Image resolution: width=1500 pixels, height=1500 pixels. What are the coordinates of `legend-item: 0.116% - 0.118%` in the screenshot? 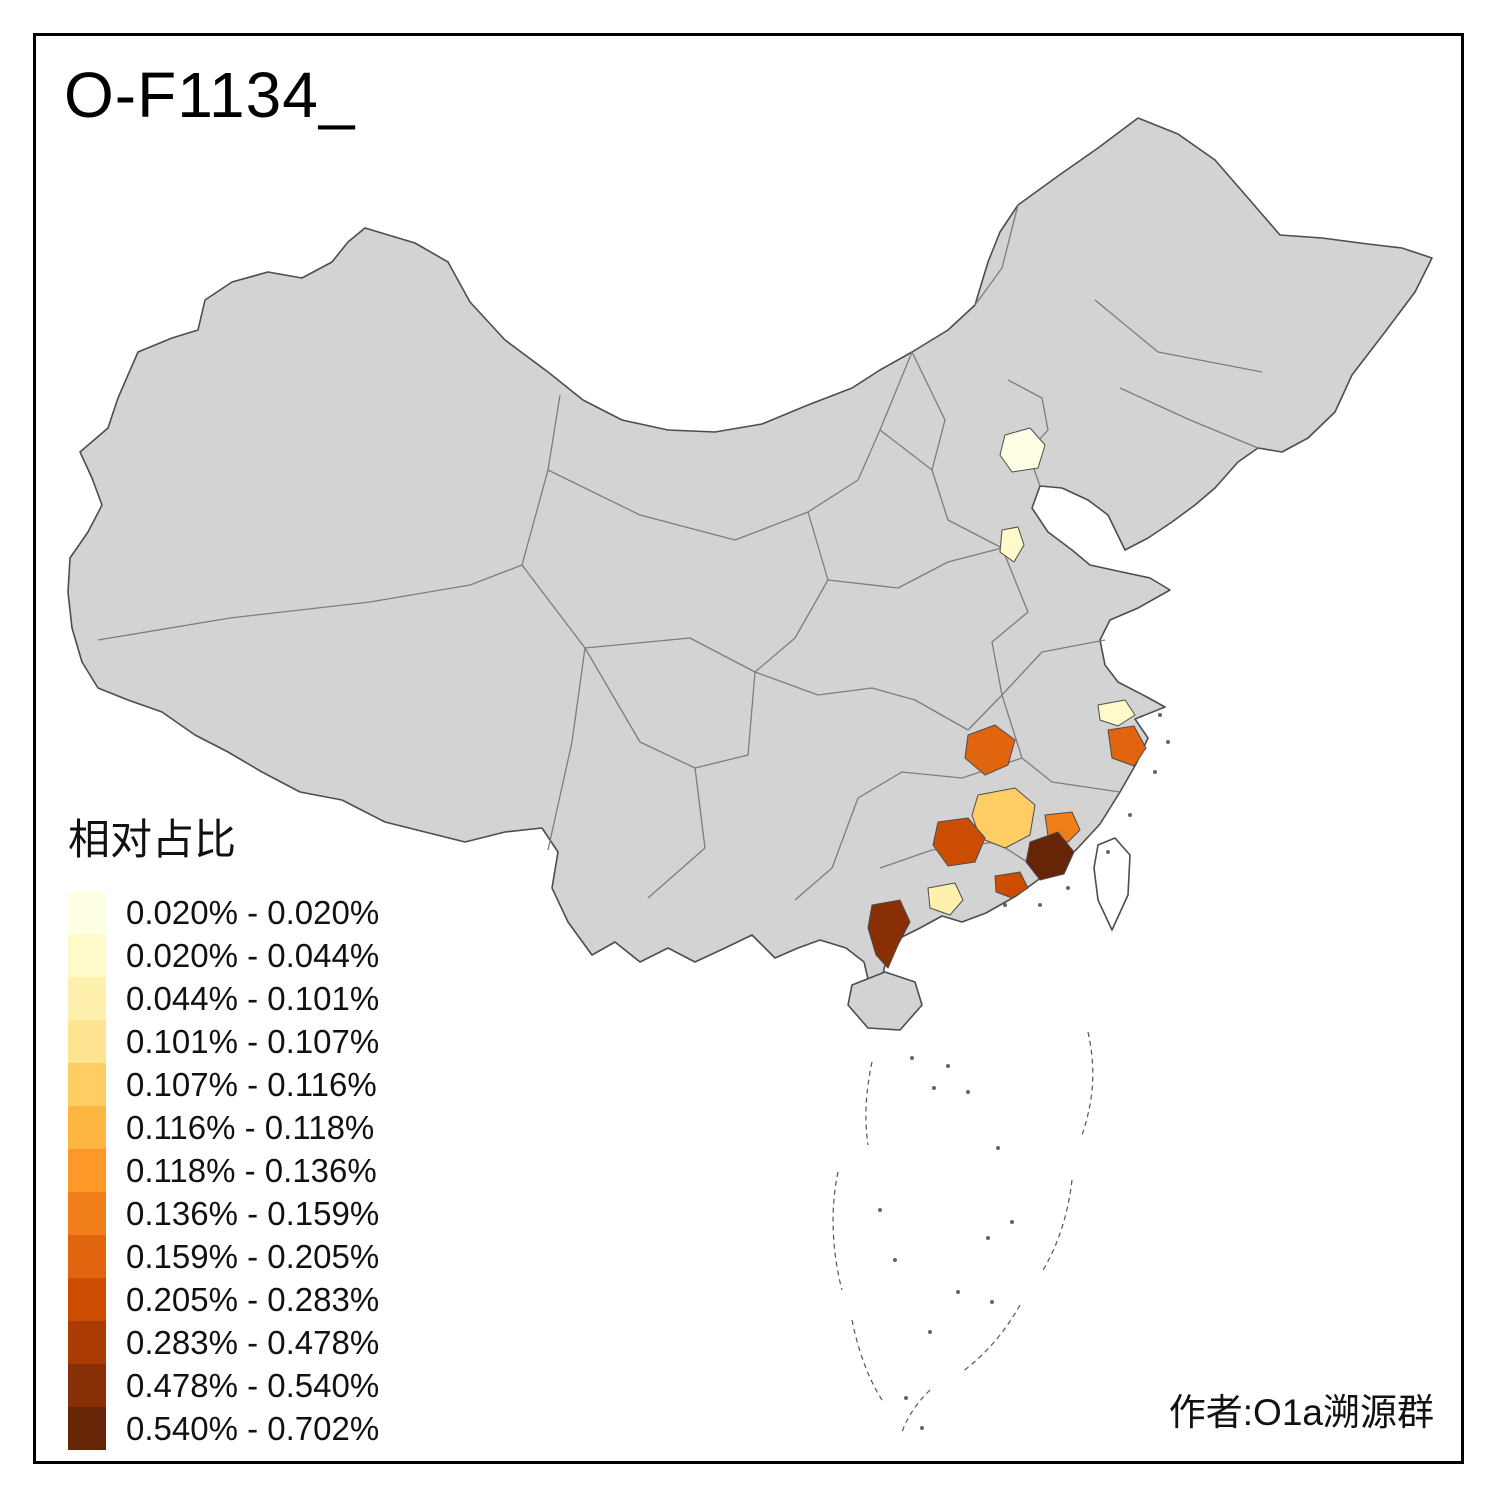 It's located at (223, 1127).